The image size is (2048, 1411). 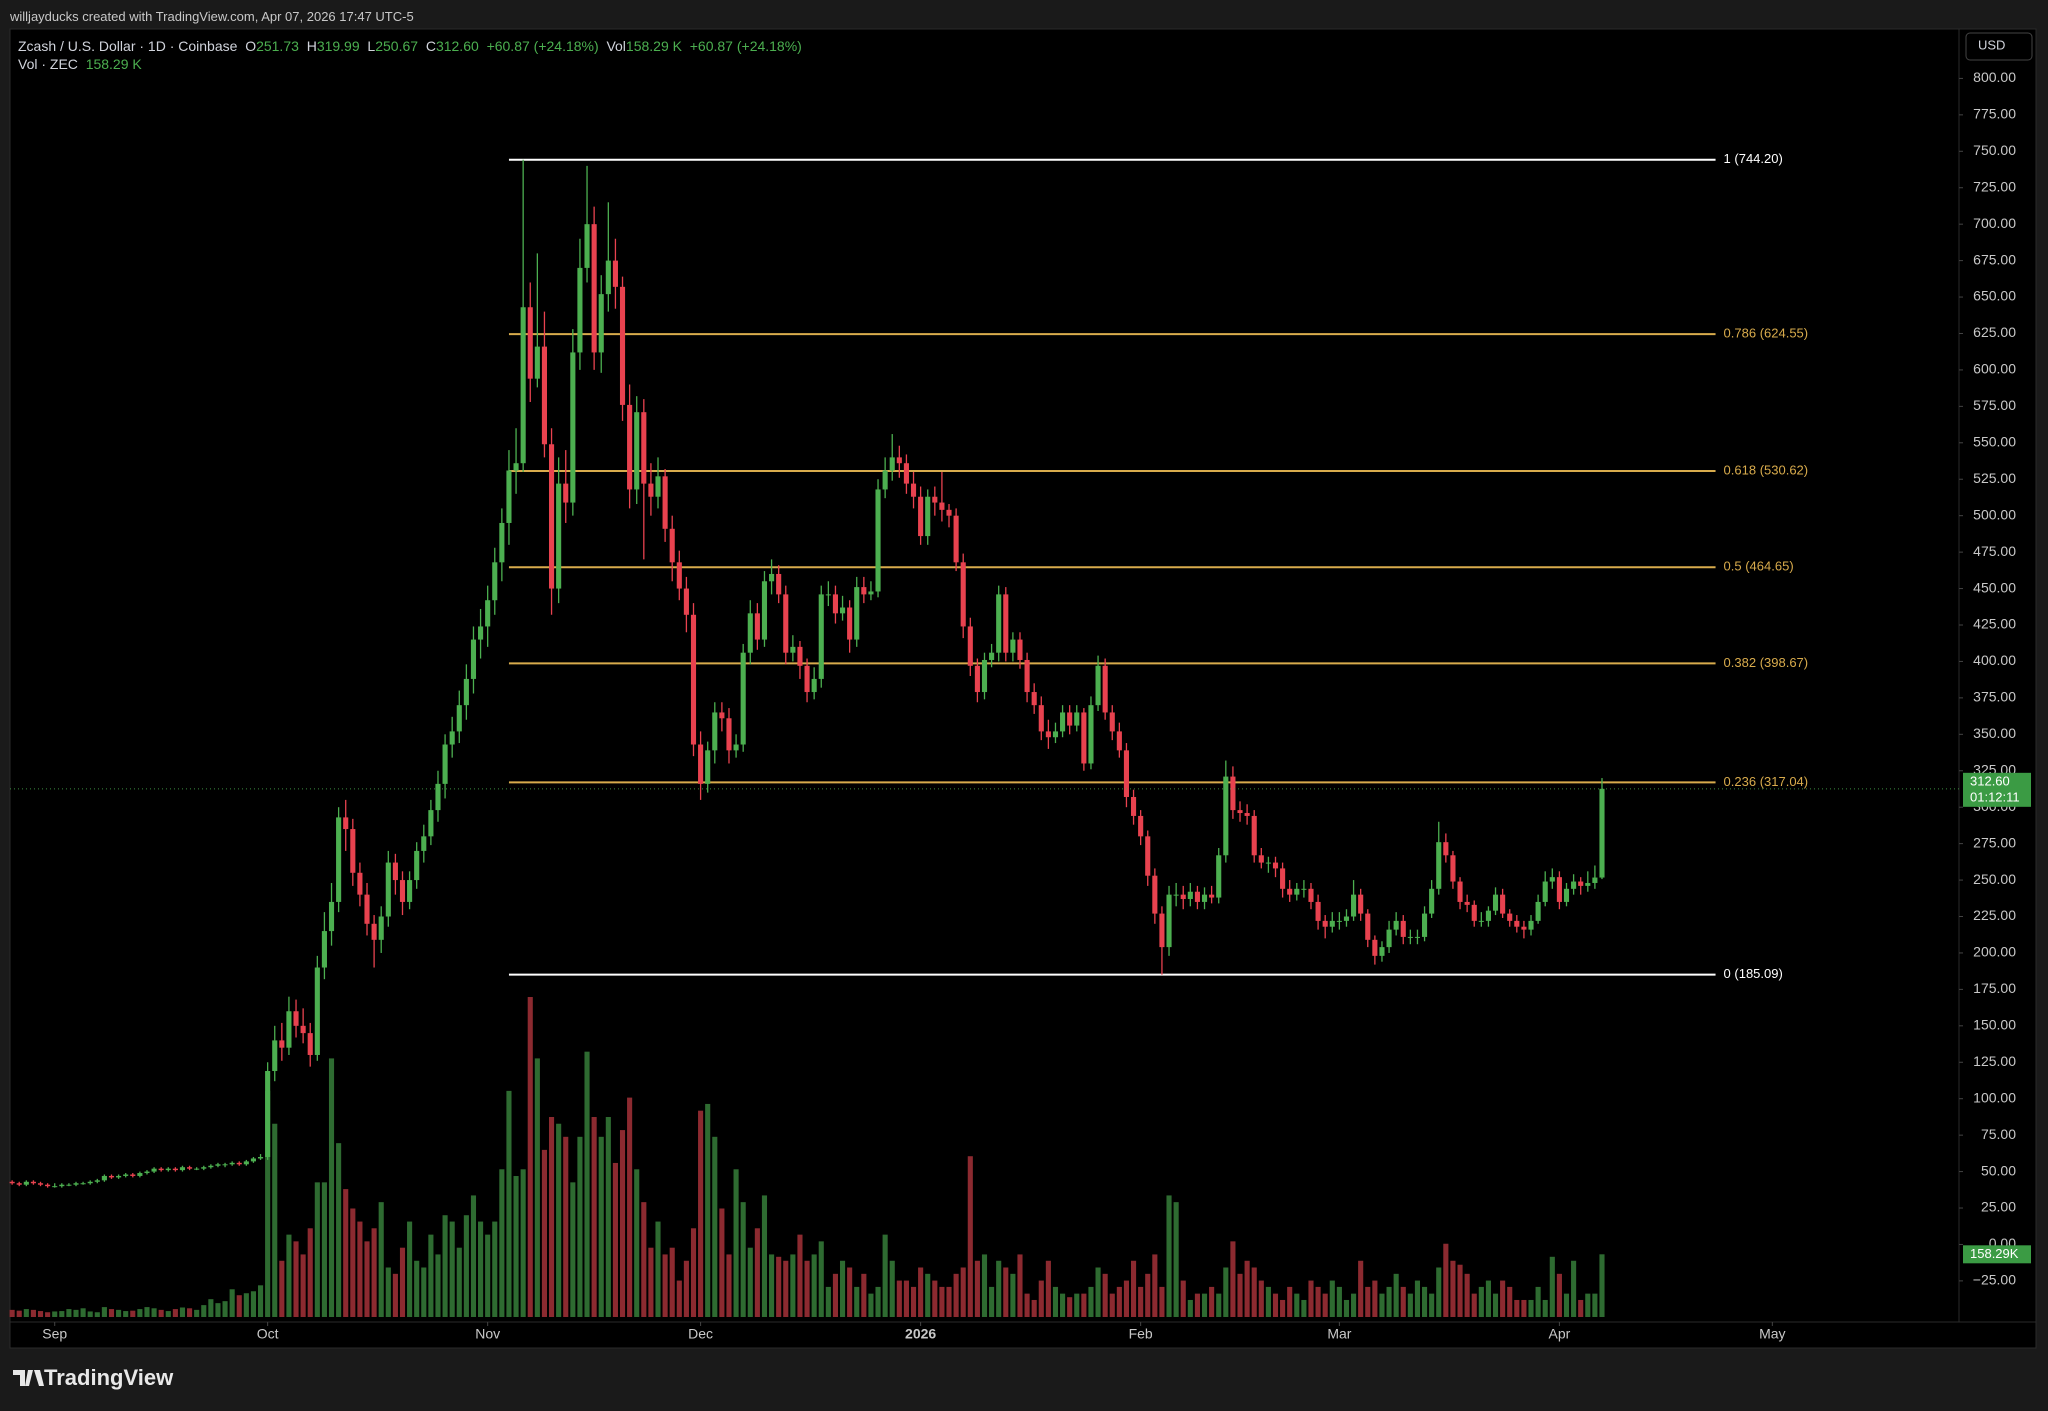 What do you see at coordinates (1994, 77) in the screenshot?
I see `y-tick-label: 800.00` at bounding box center [1994, 77].